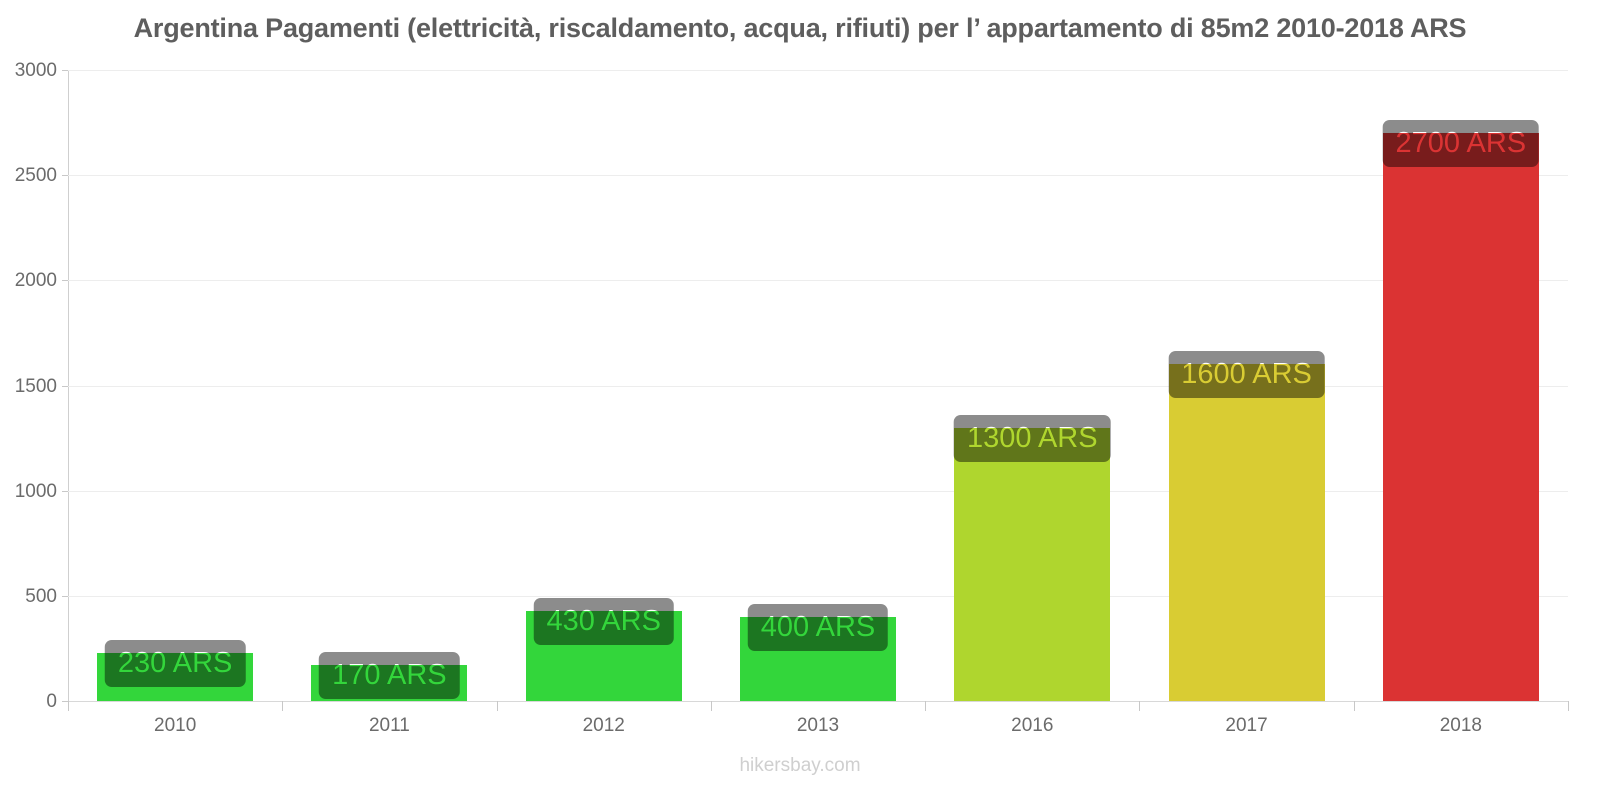 The height and width of the screenshot is (800, 1600). What do you see at coordinates (603, 725) in the screenshot?
I see `x-tick-label-2012: 2012` at bounding box center [603, 725].